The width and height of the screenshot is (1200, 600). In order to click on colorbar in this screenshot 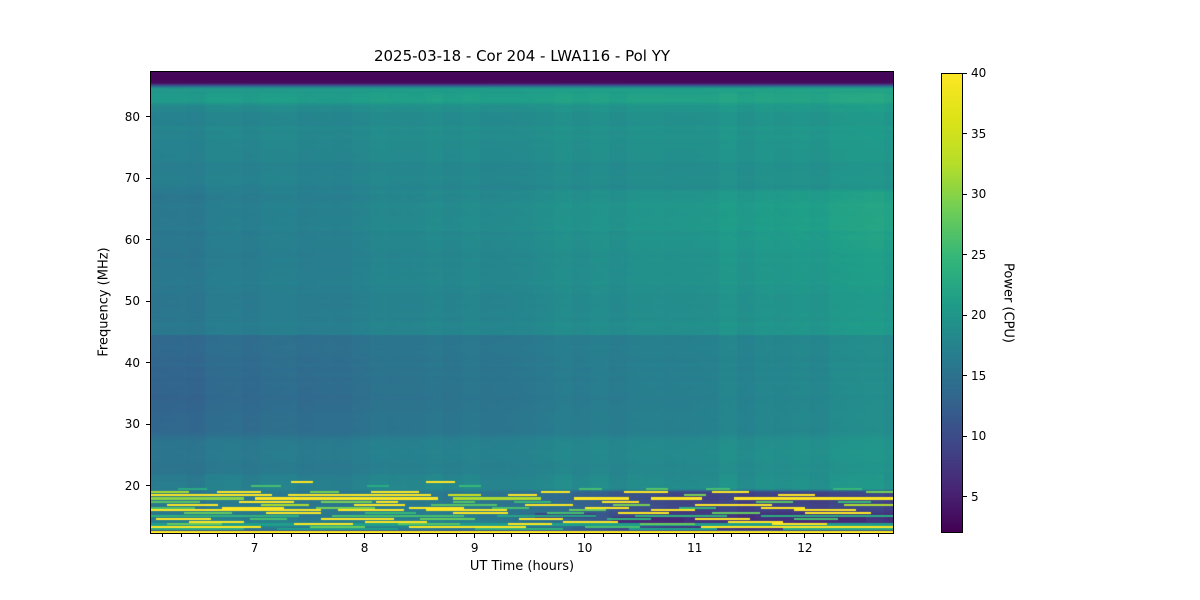, I will do `click(952, 303)`.